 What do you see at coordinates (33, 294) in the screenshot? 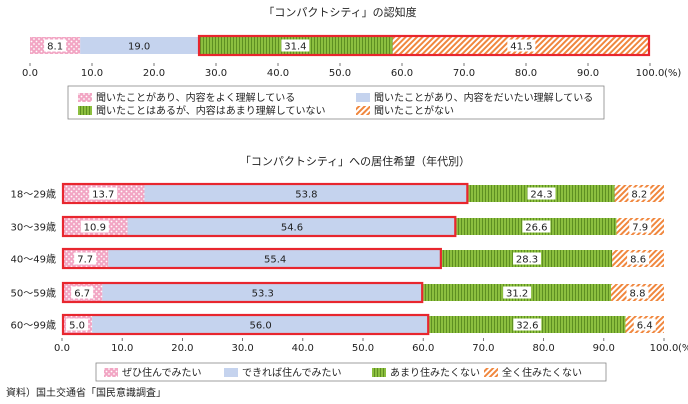
I see `category-label: 50～59歳` at bounding box center [33, 294].